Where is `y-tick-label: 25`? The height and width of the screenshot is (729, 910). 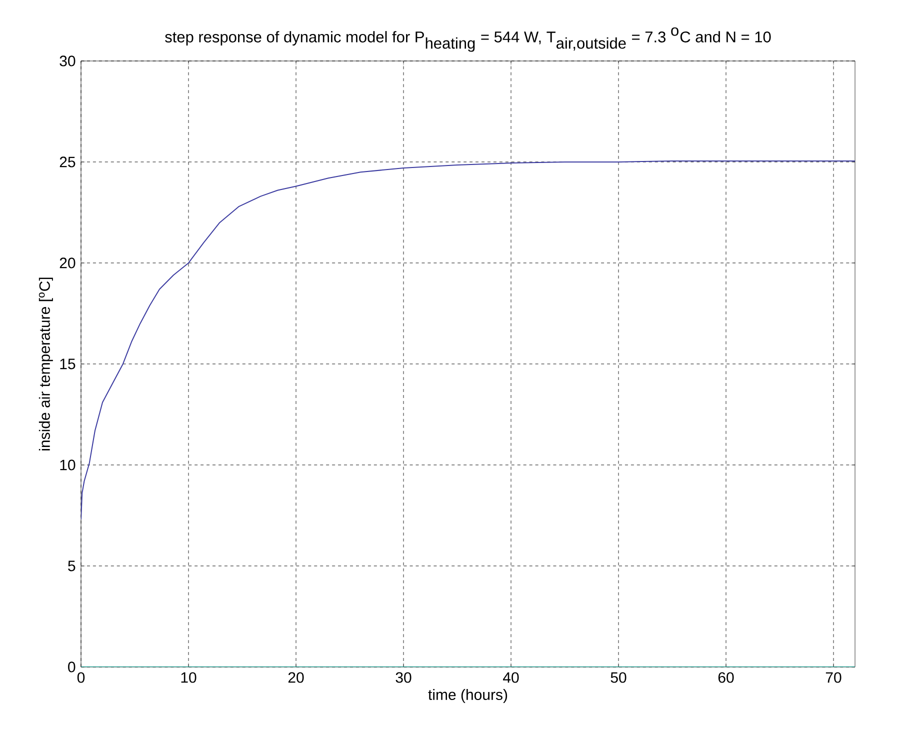 y-tick-label: 25 is located at coordinates (68, 162).